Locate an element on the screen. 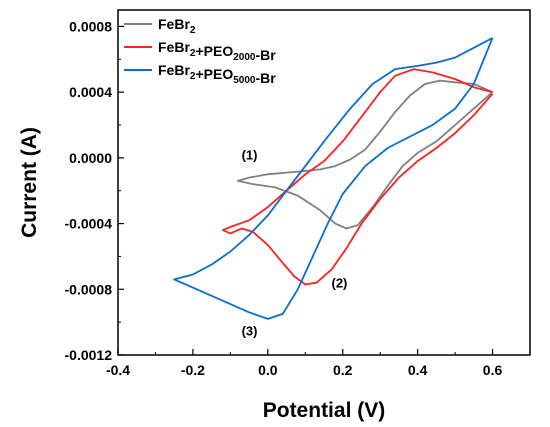  x-tick-label: 0.6 is located at coordinates (493, 370).